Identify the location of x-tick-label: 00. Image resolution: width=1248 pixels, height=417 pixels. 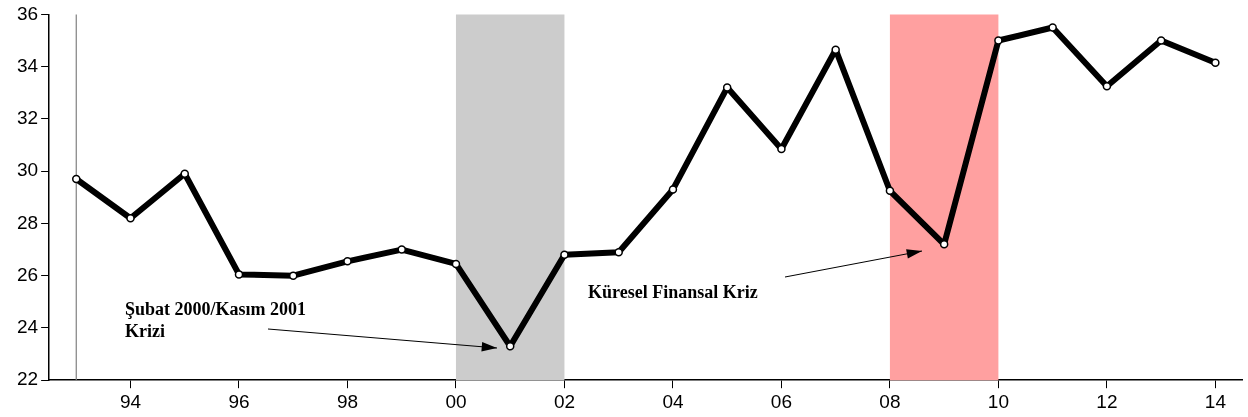
(456, 401).